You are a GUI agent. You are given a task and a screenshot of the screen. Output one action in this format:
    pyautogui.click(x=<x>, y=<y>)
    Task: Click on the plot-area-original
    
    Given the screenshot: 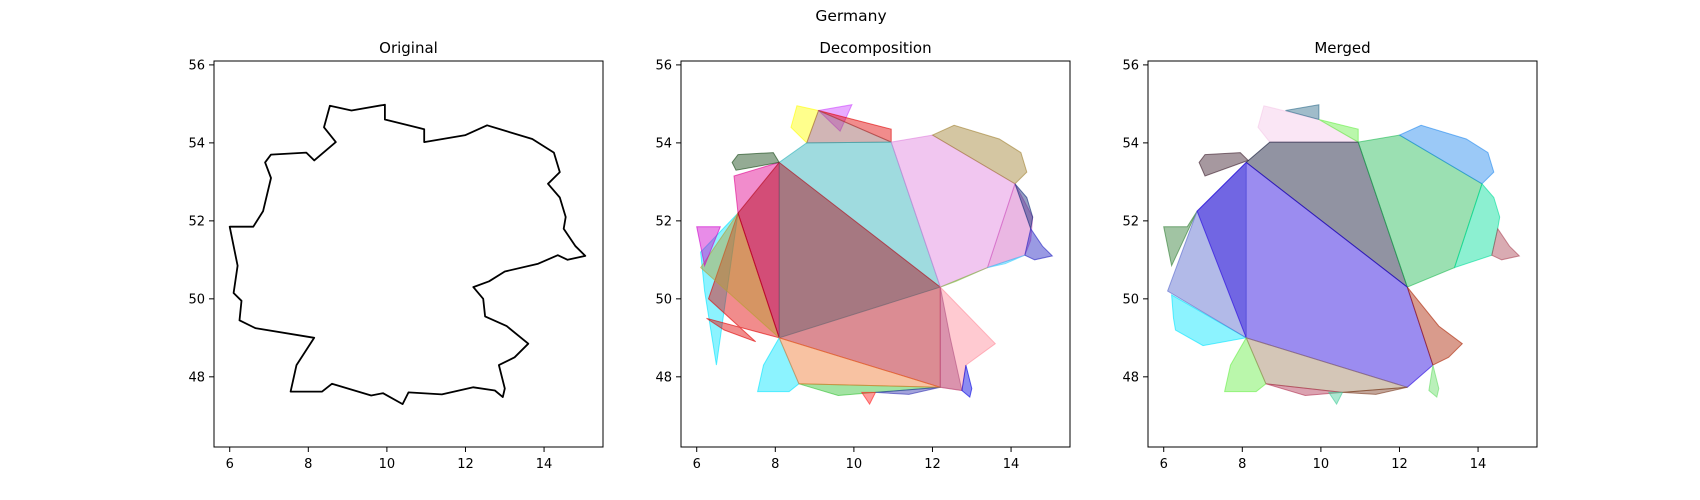 What is the action you would take?
    pyautogui.click(x=407, y=254)
    